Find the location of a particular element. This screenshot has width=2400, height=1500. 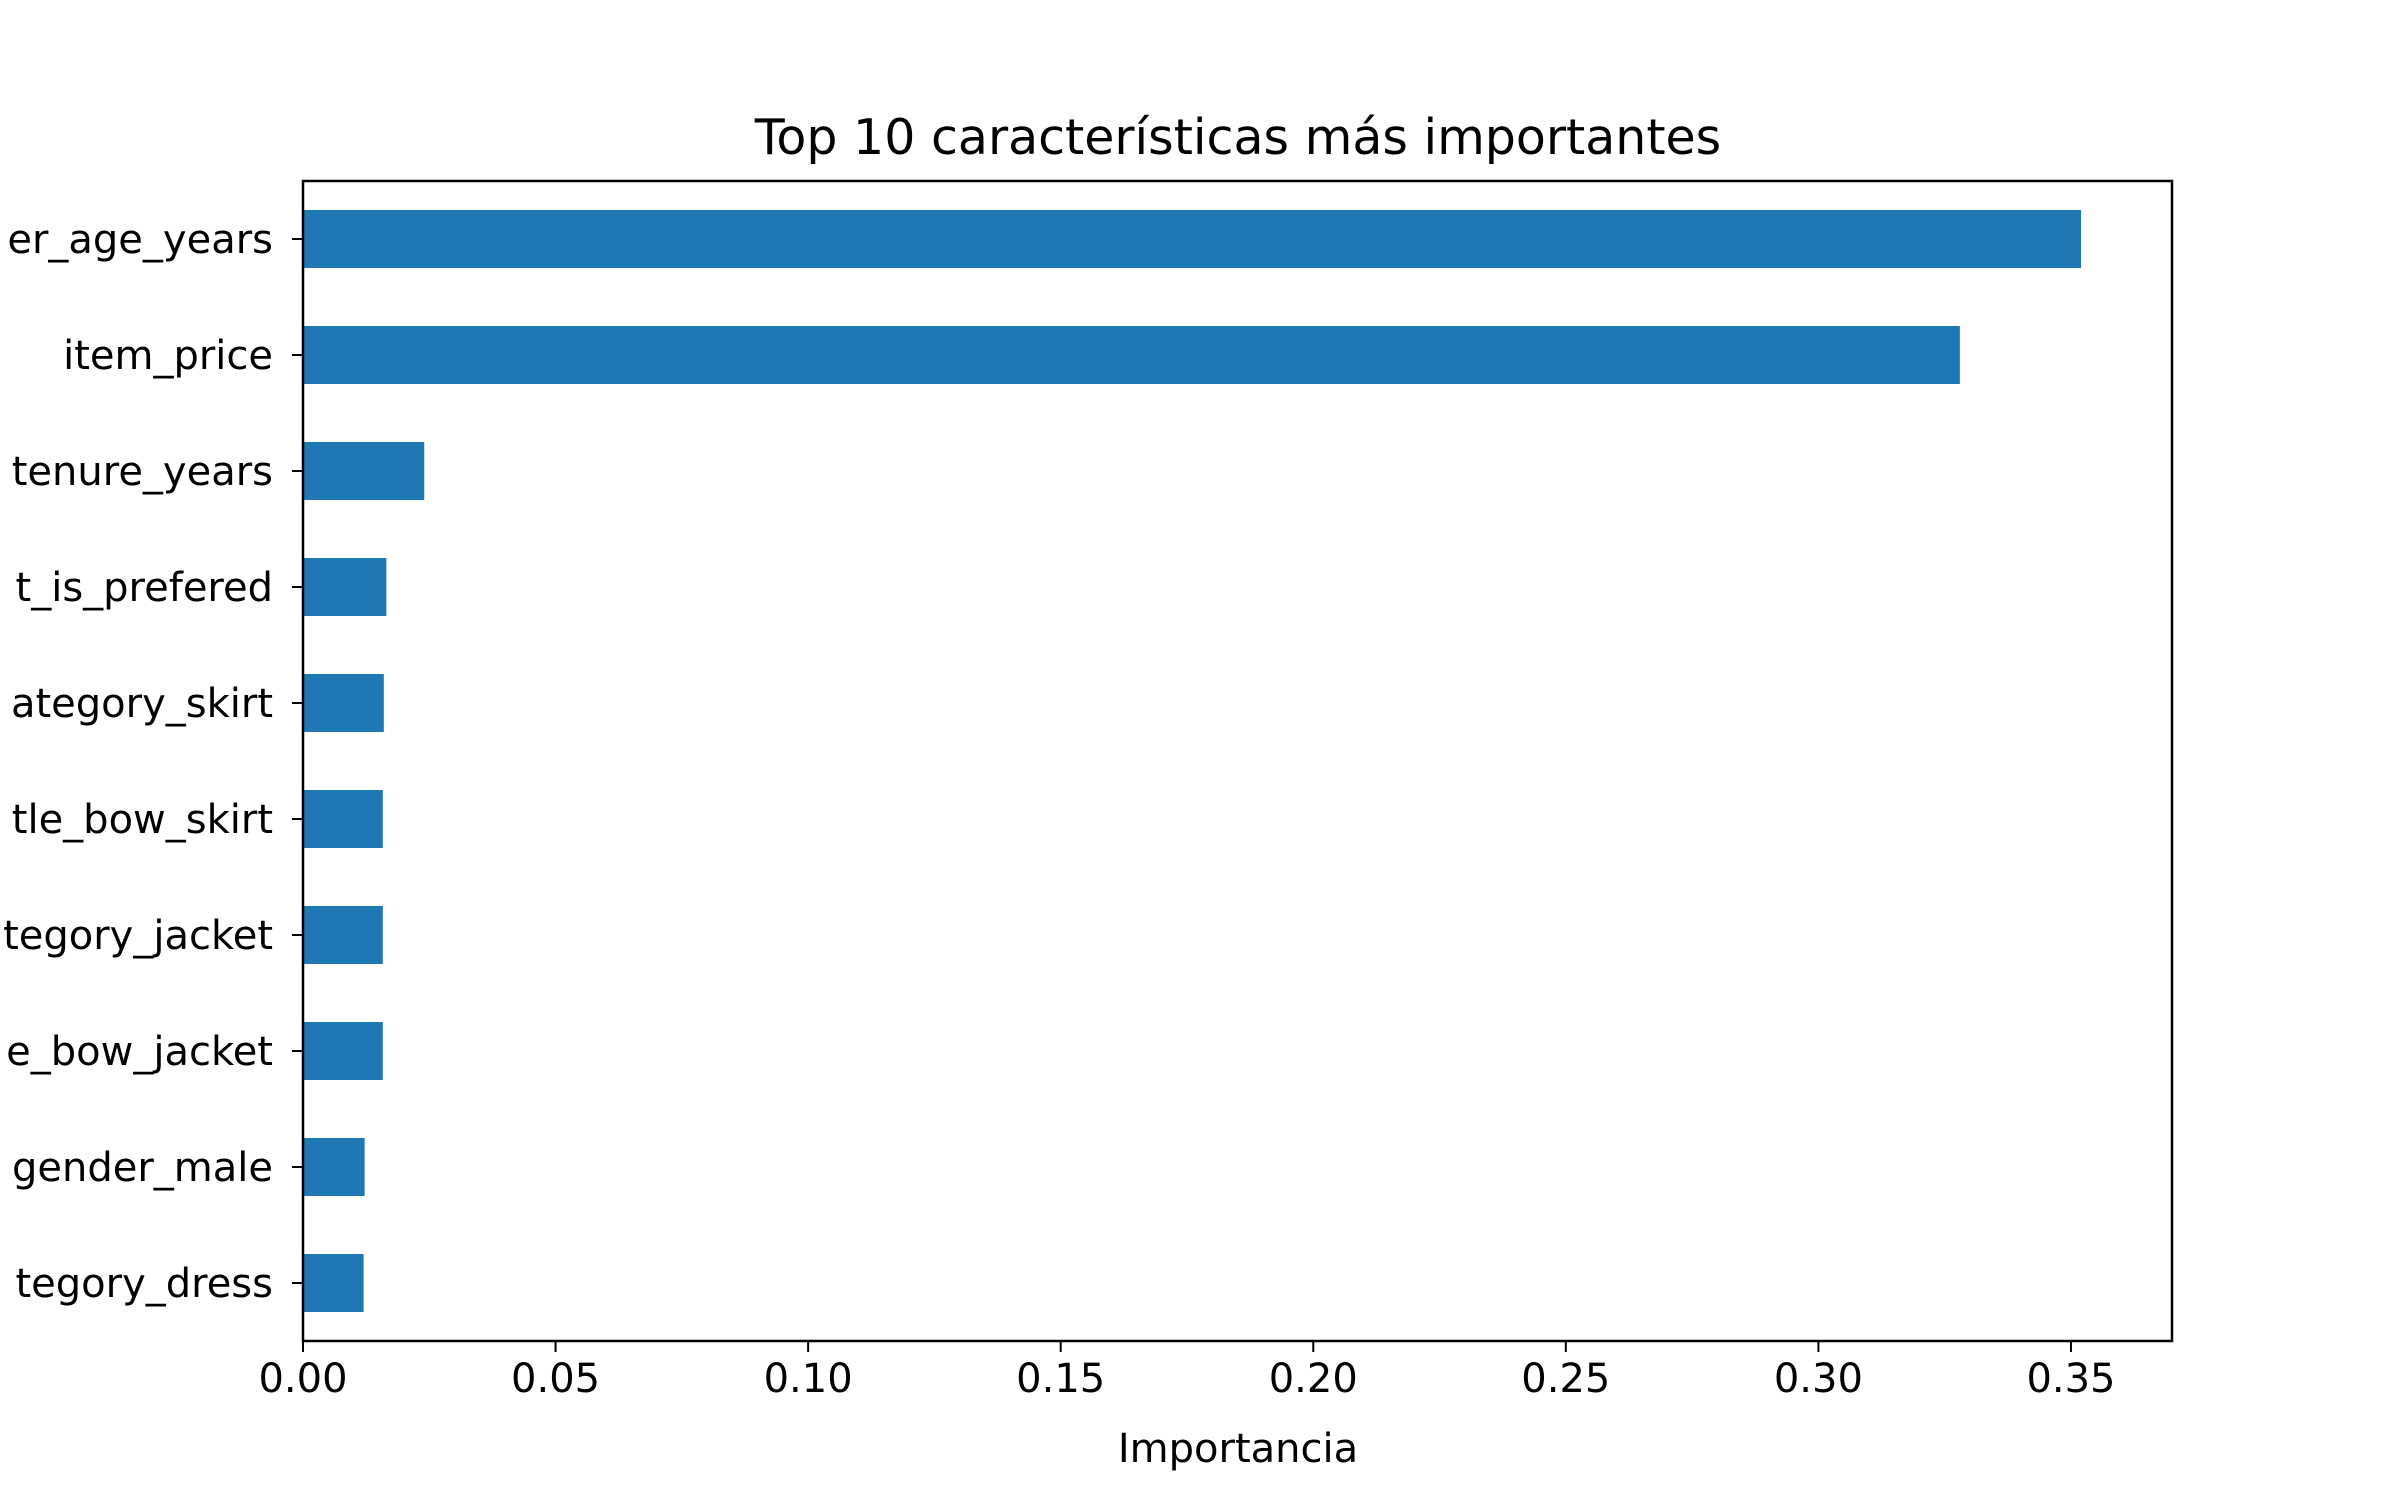

bar-tle_bow_skirt is located at coordinates (343, 819).